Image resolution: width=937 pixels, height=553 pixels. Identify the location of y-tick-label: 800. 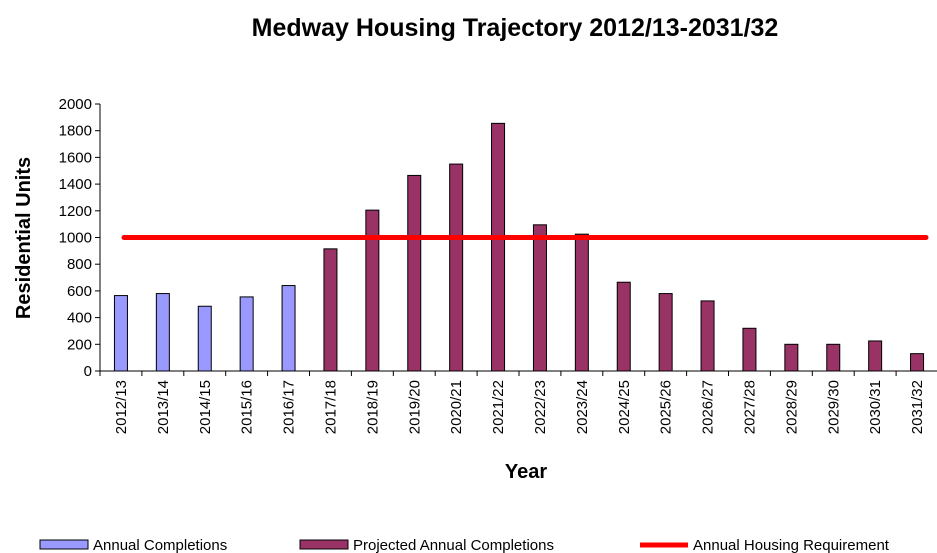
(79, 264).